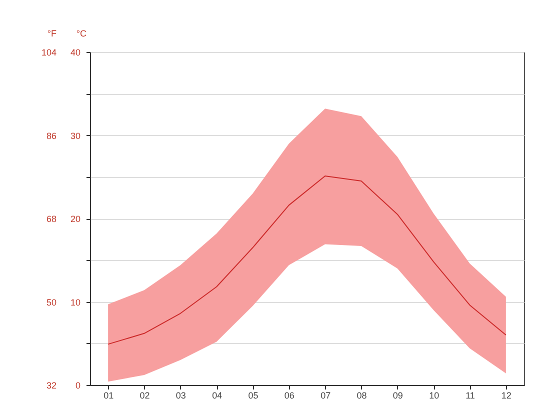  What do you see at coordinates (109, 395) in the screenshot?
I see `x-tick-label: 01` at bounding box center [109, 395].